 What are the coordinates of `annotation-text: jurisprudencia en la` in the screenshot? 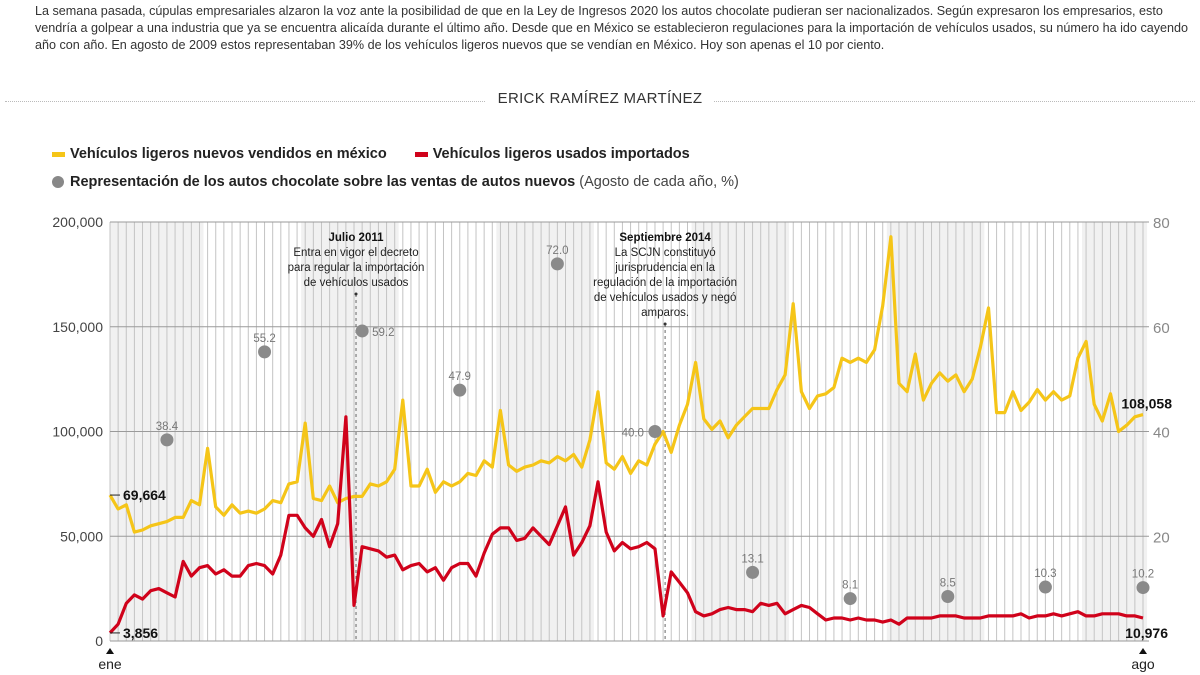 It's located at (664, 268).